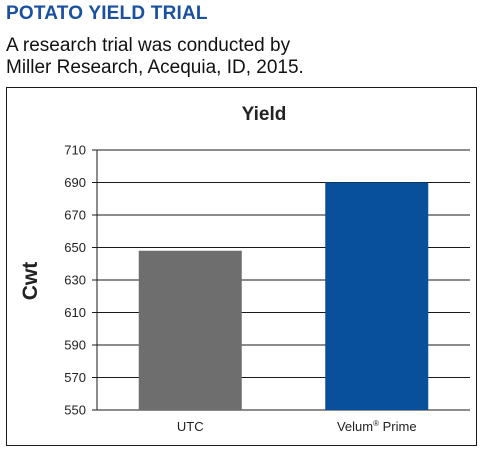 Image resolution: width=485 pixels, height=456 pixels. What do you see at coordinates (75, 182) in the screenshot?
I see `y-tick-label-690: 690` at bounding box center [75, 182].